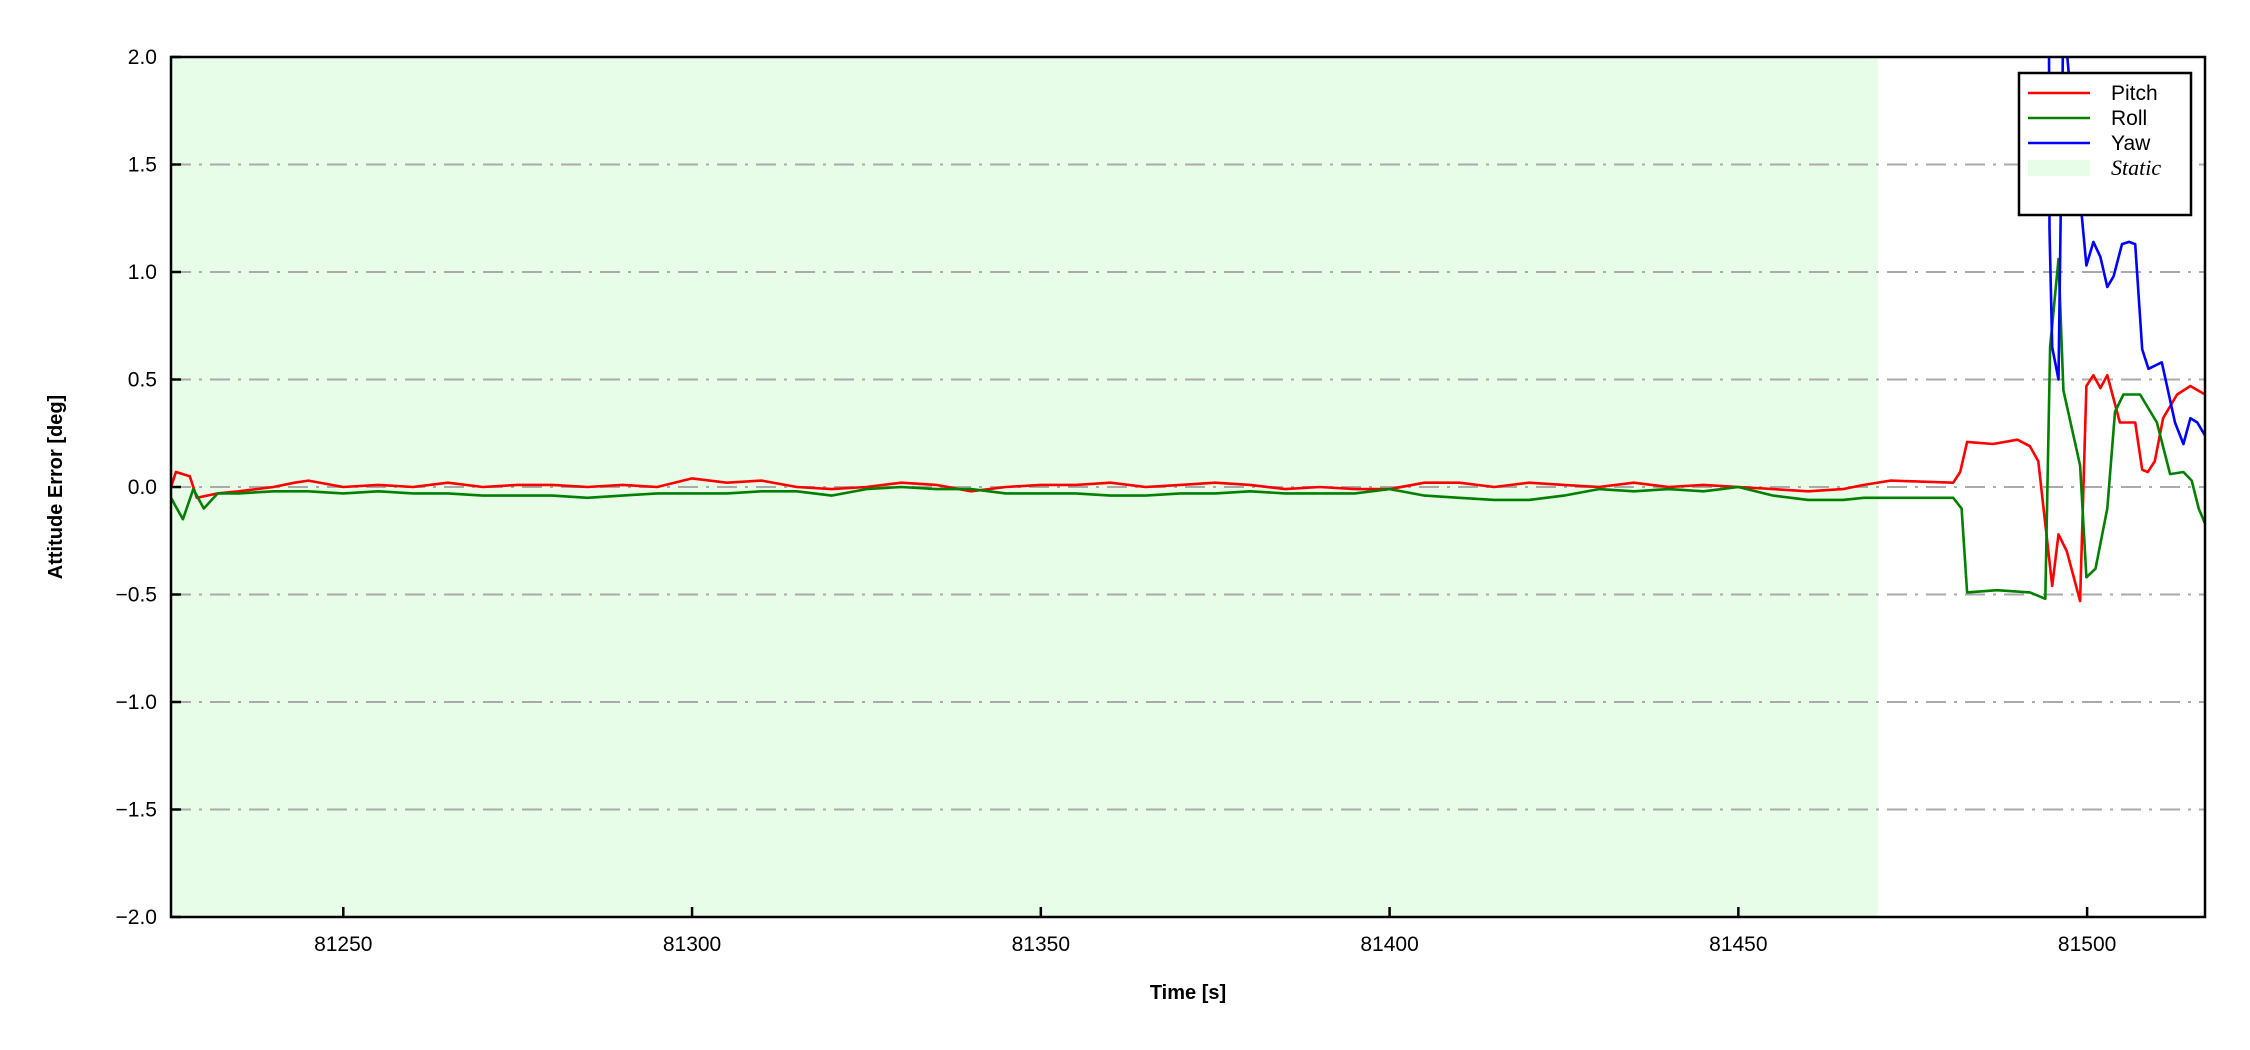 The image size is (2250, 1050). What do you see at coordinates (692, 944) in the screenshot?
I see `x-tick-label: 81300` at bounding box center [692, 944].